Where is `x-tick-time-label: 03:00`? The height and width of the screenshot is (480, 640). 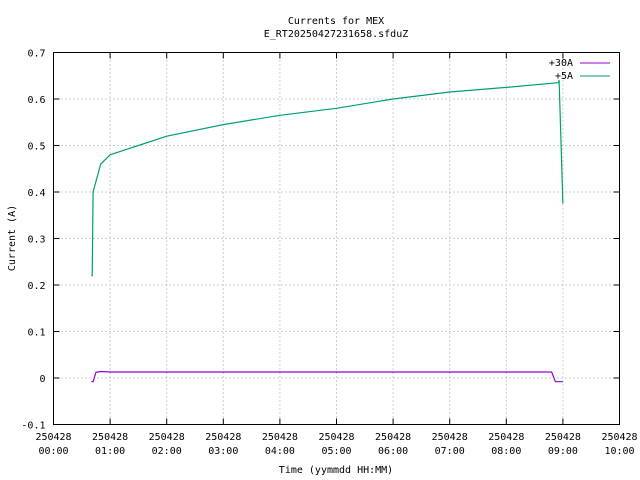 x-tick-time-label: 03:00 is located at coordinates (223, 451).